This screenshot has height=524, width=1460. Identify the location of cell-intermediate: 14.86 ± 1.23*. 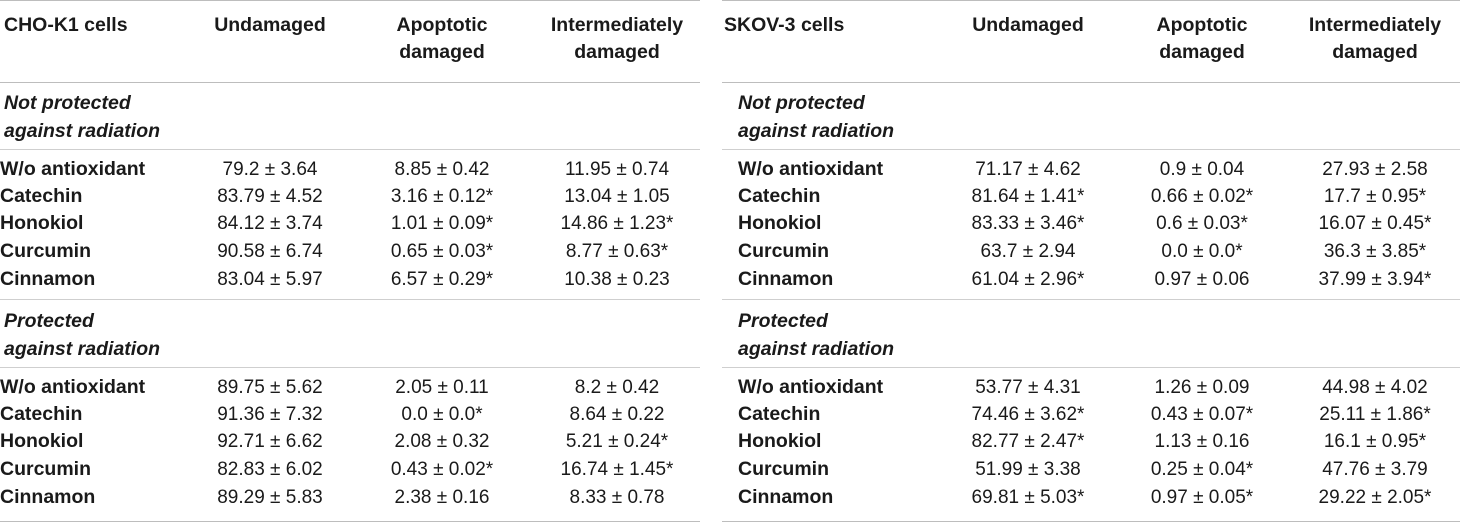
(617, 223).